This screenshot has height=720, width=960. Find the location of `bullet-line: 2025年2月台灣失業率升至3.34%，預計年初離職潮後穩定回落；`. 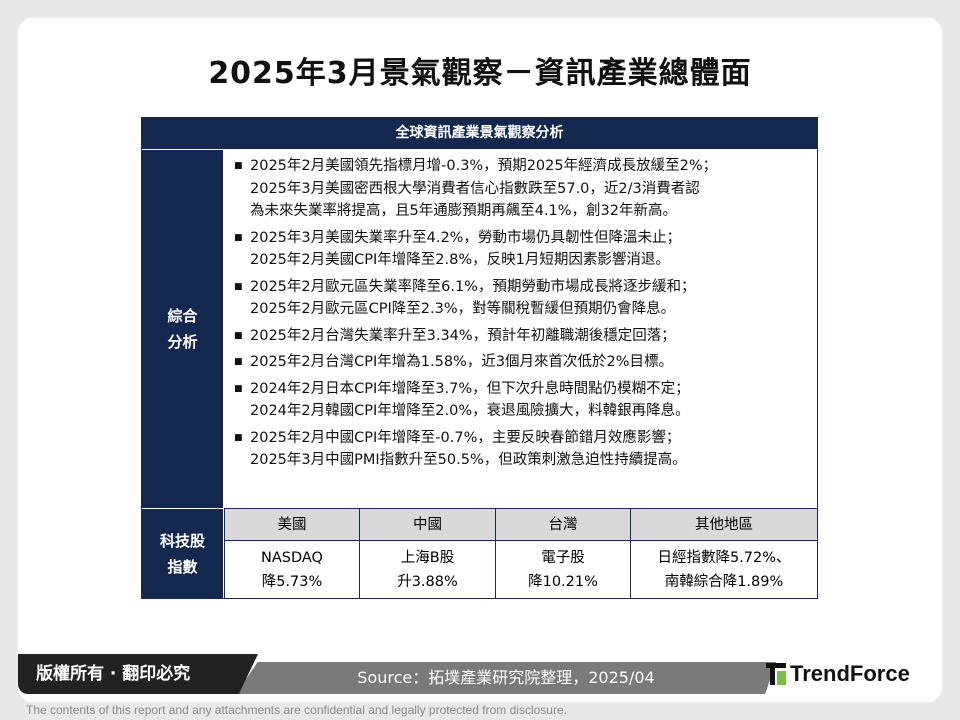

bullet-line: 2025年2月台灣失業率升至3.34%，預計年初離職潮後穩定回落； is located at coordinates (463, 335).